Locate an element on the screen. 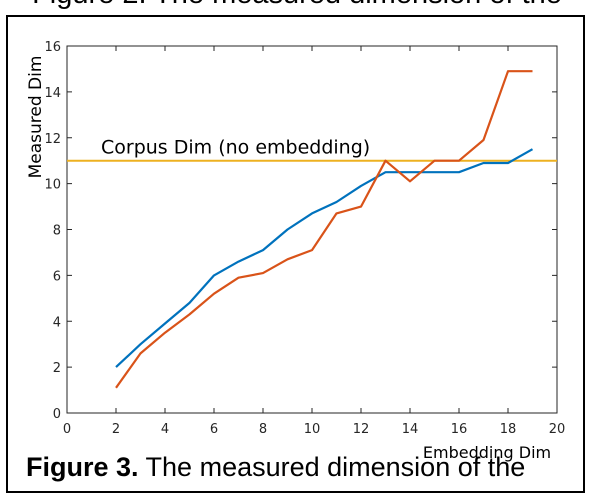 This screenshot has width=594, height=493. x-tick-label: 8 is located at coordinates (263, 429).